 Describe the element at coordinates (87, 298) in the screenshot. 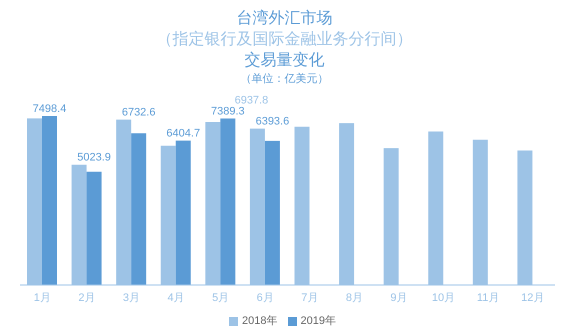

I see `x-tick-label: 2月` at that location.